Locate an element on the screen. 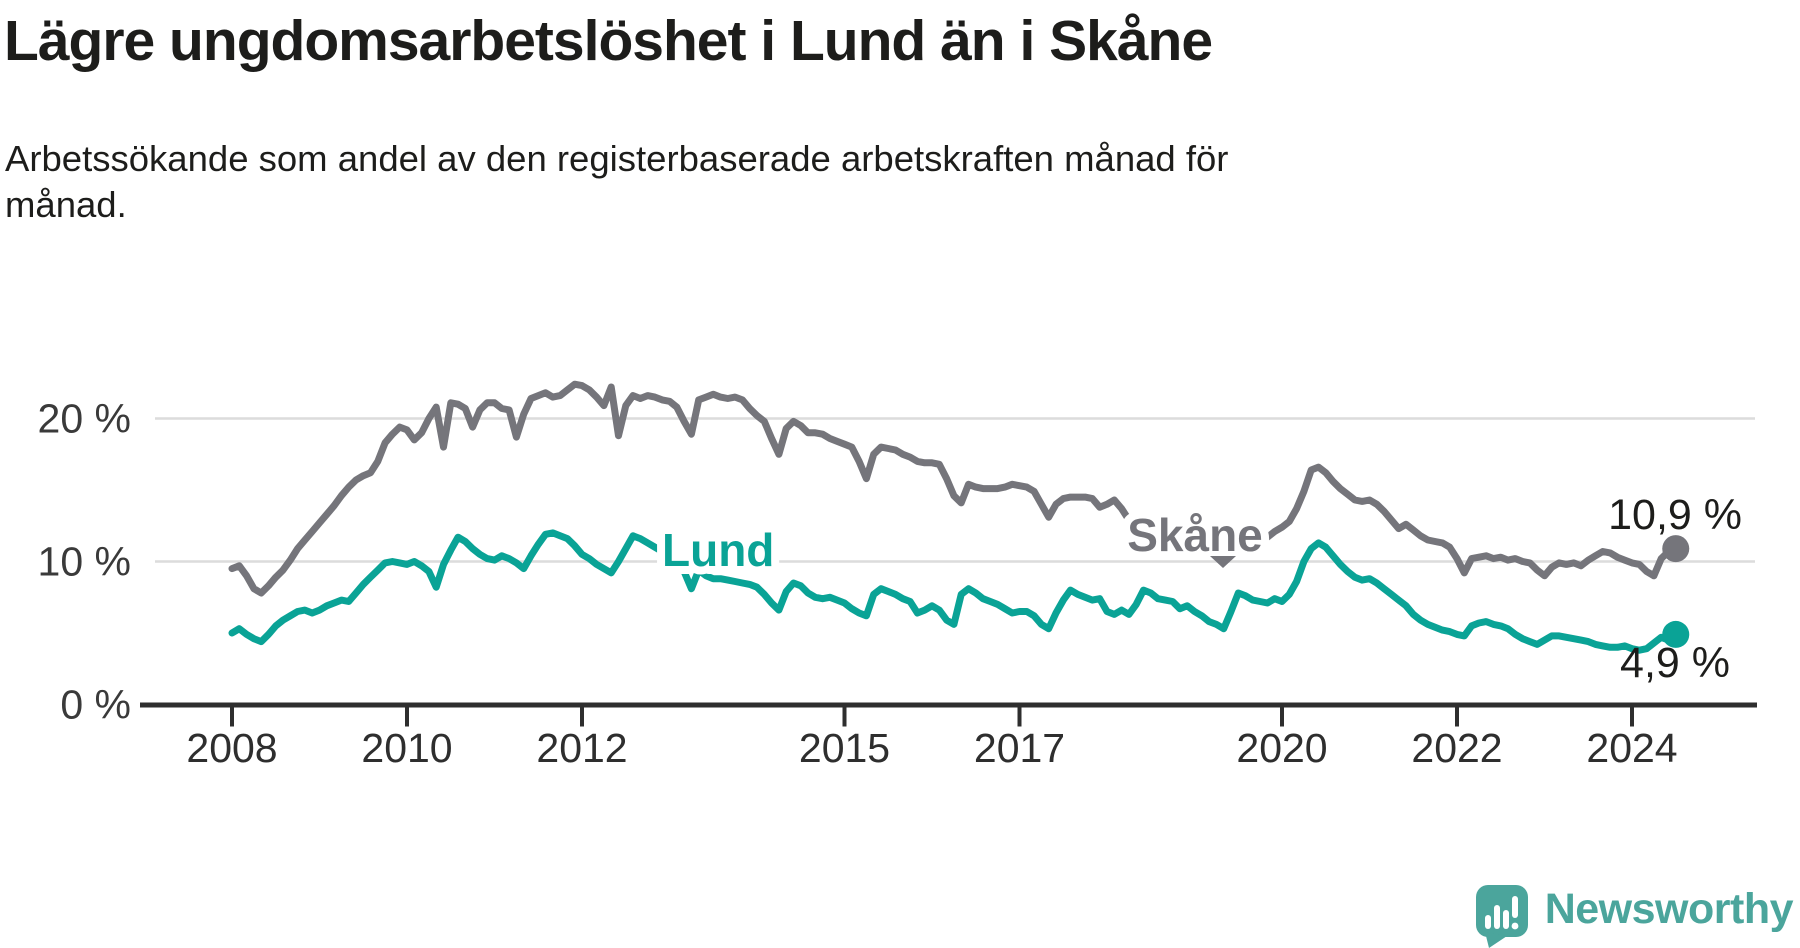  series-label-skane: Skåne is located at coordinates (1195, 535).